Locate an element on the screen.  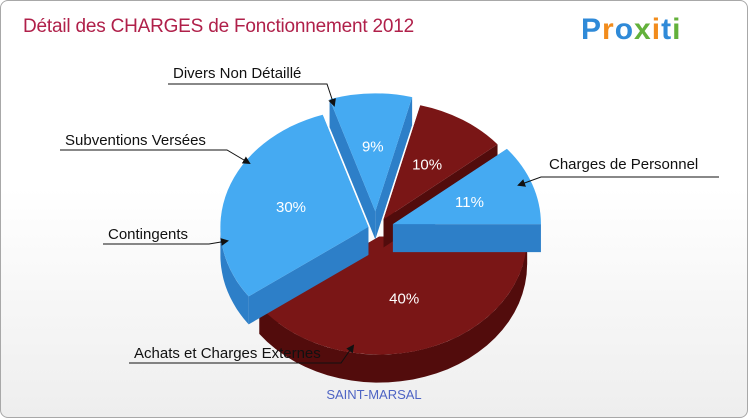
slice-value-label: 9% is located at coordinates (373, 147).